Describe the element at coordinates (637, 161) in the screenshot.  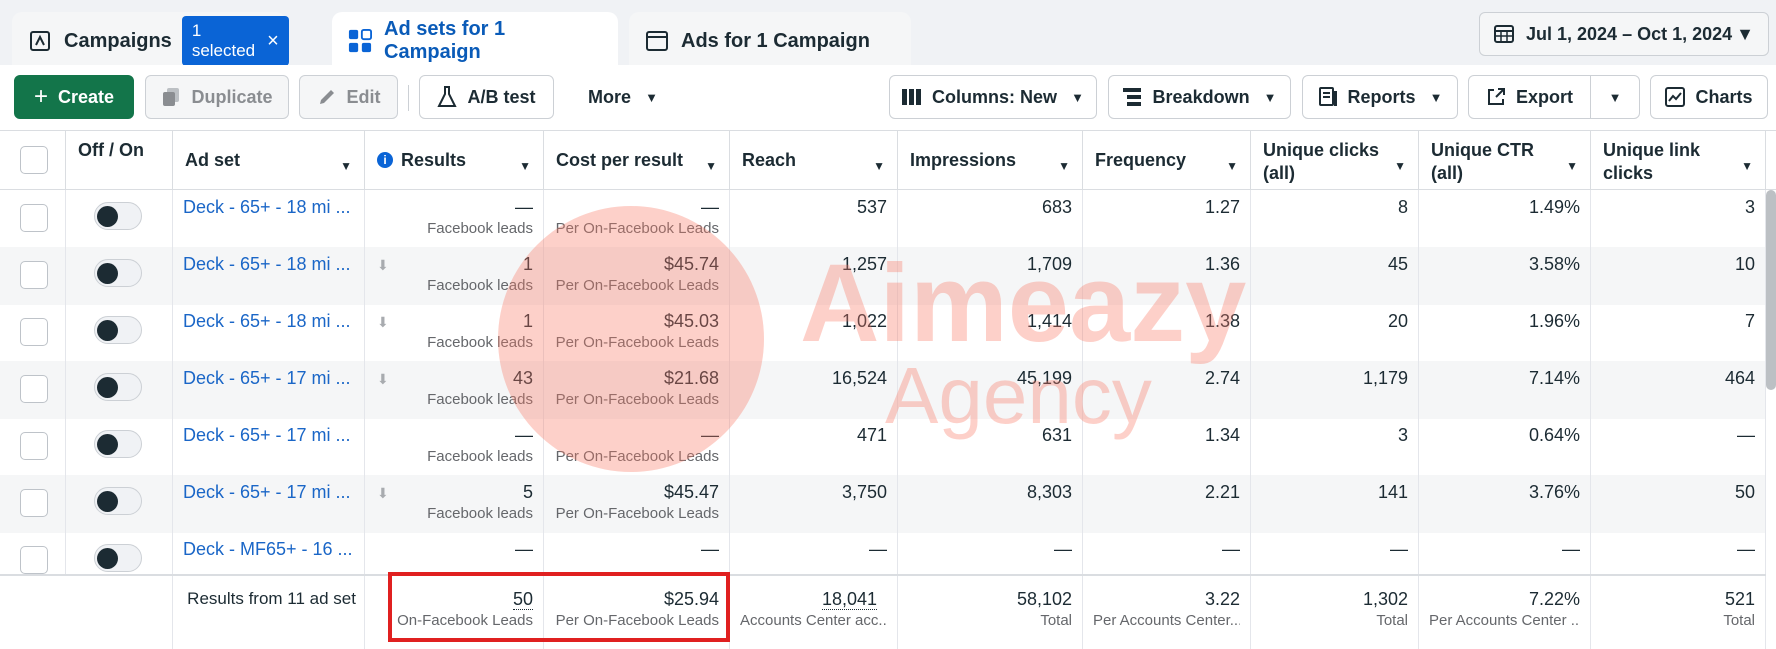
I see `header-cost-per-result: Cost per result ▼` at that location.